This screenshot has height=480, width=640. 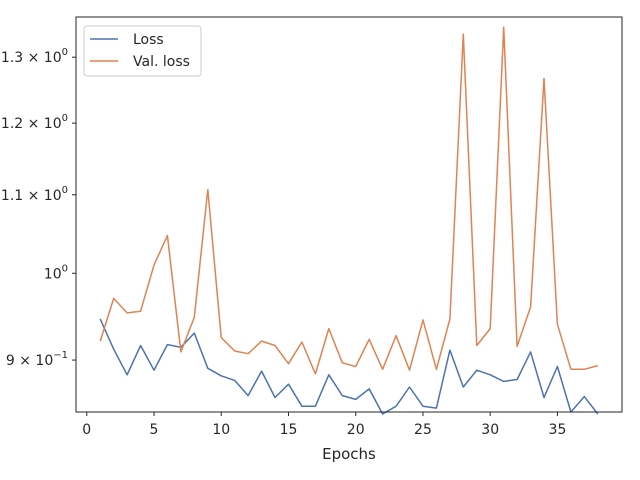 I want to click on y-tick-label: 1.2 × 100, so click(x=34, y=122).